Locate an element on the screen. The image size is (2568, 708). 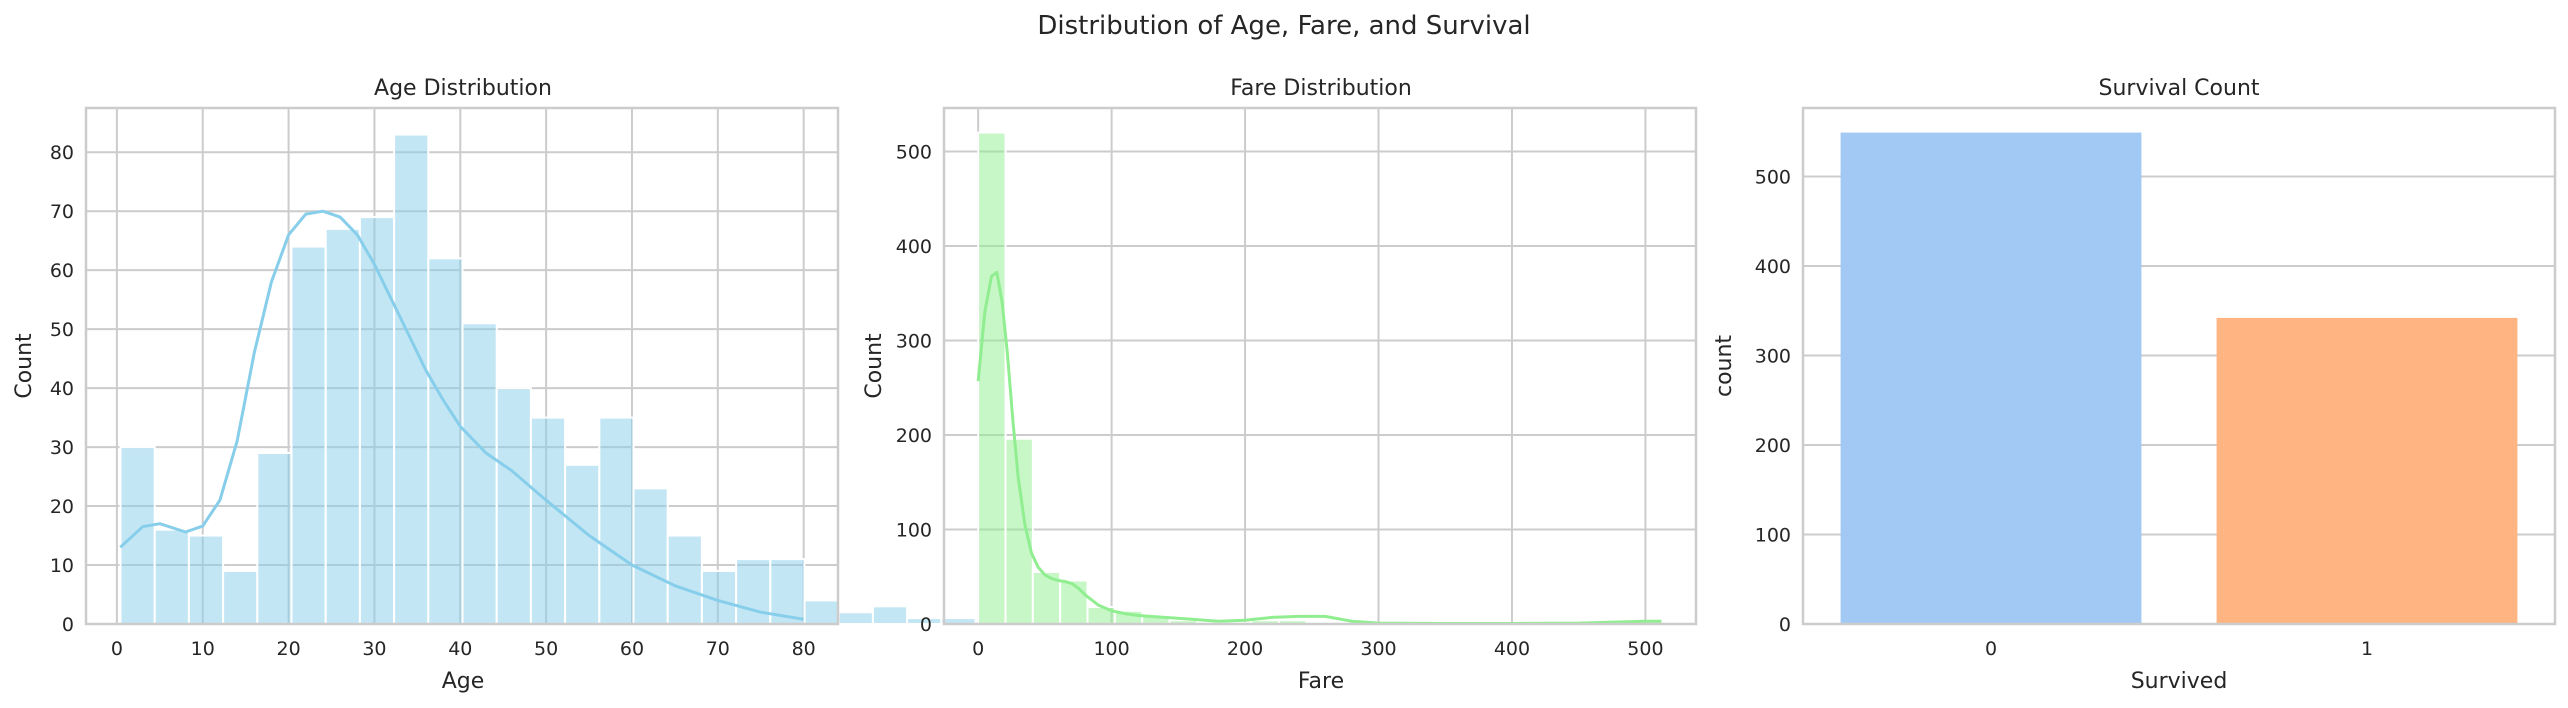
panel-survival-title: Survival Count is located at coordinates (2178, 88).